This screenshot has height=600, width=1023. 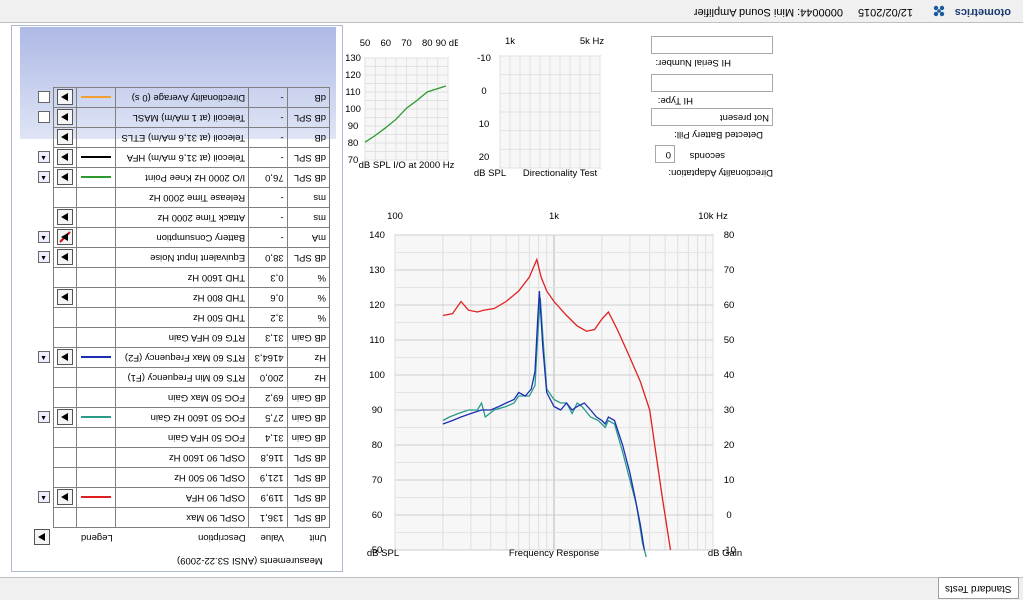 I want to click on y2-tick-label: 60, so click(x=729, y=305).